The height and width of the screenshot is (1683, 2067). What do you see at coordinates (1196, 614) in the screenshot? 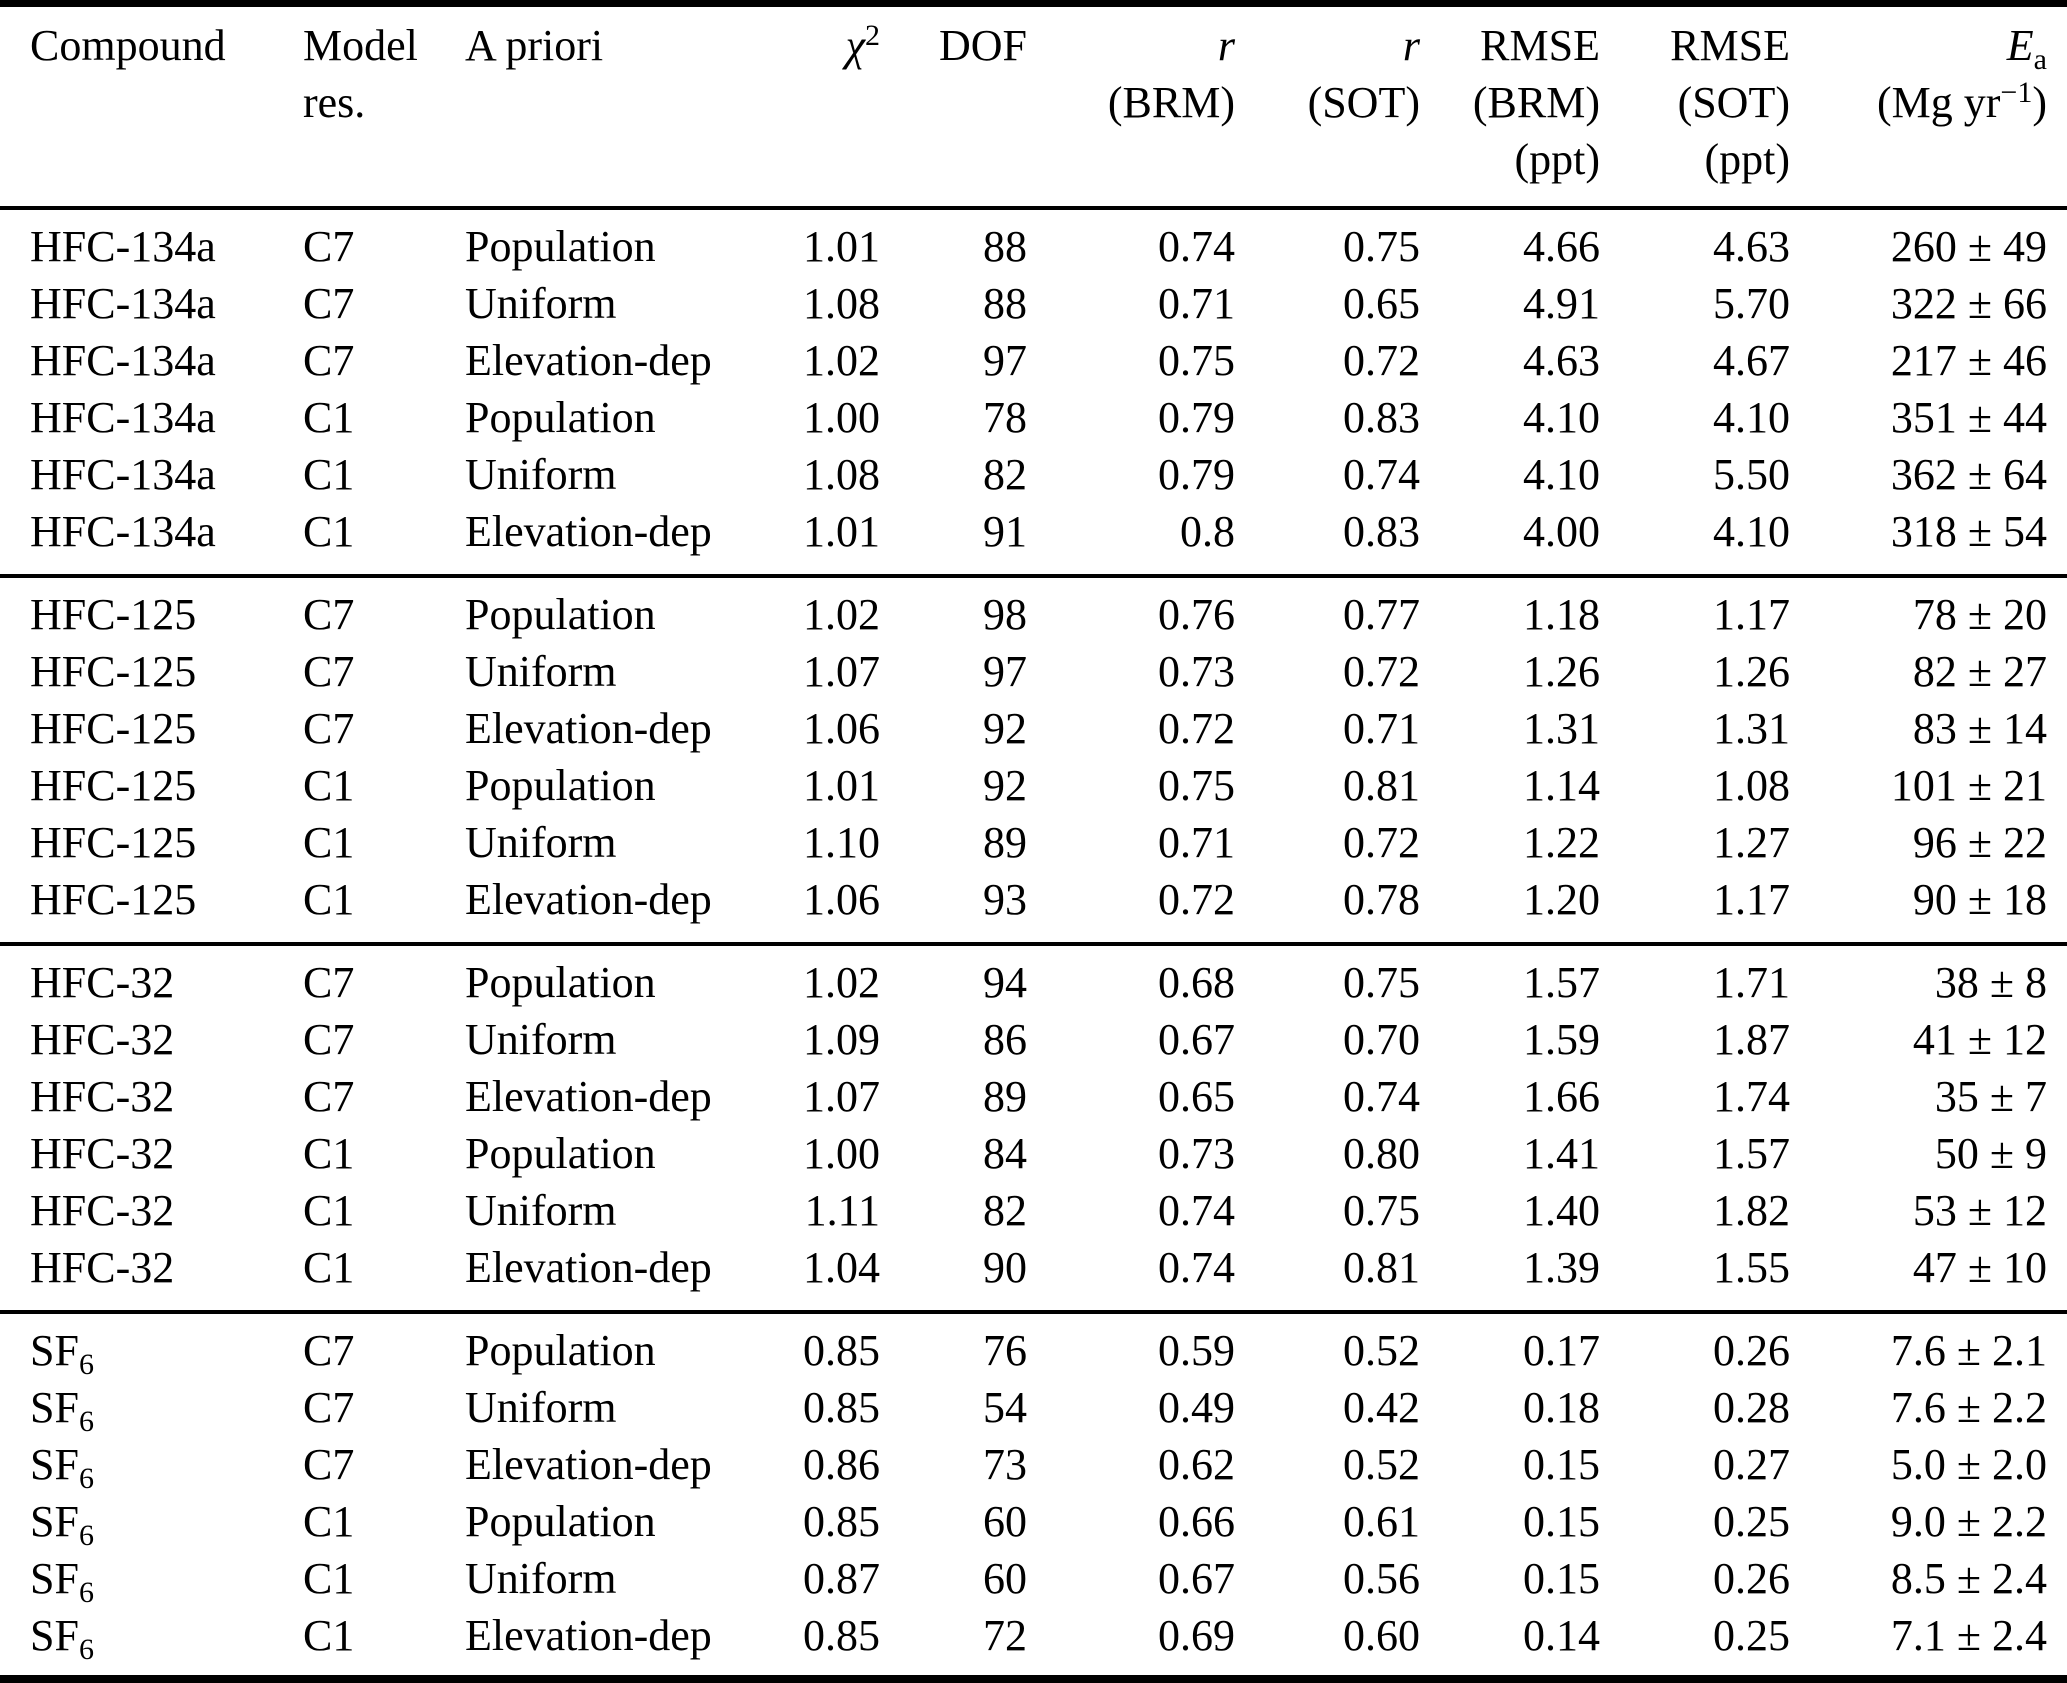
I see `cell-r-brm: 0.76` at bounding box center [1196, 614].